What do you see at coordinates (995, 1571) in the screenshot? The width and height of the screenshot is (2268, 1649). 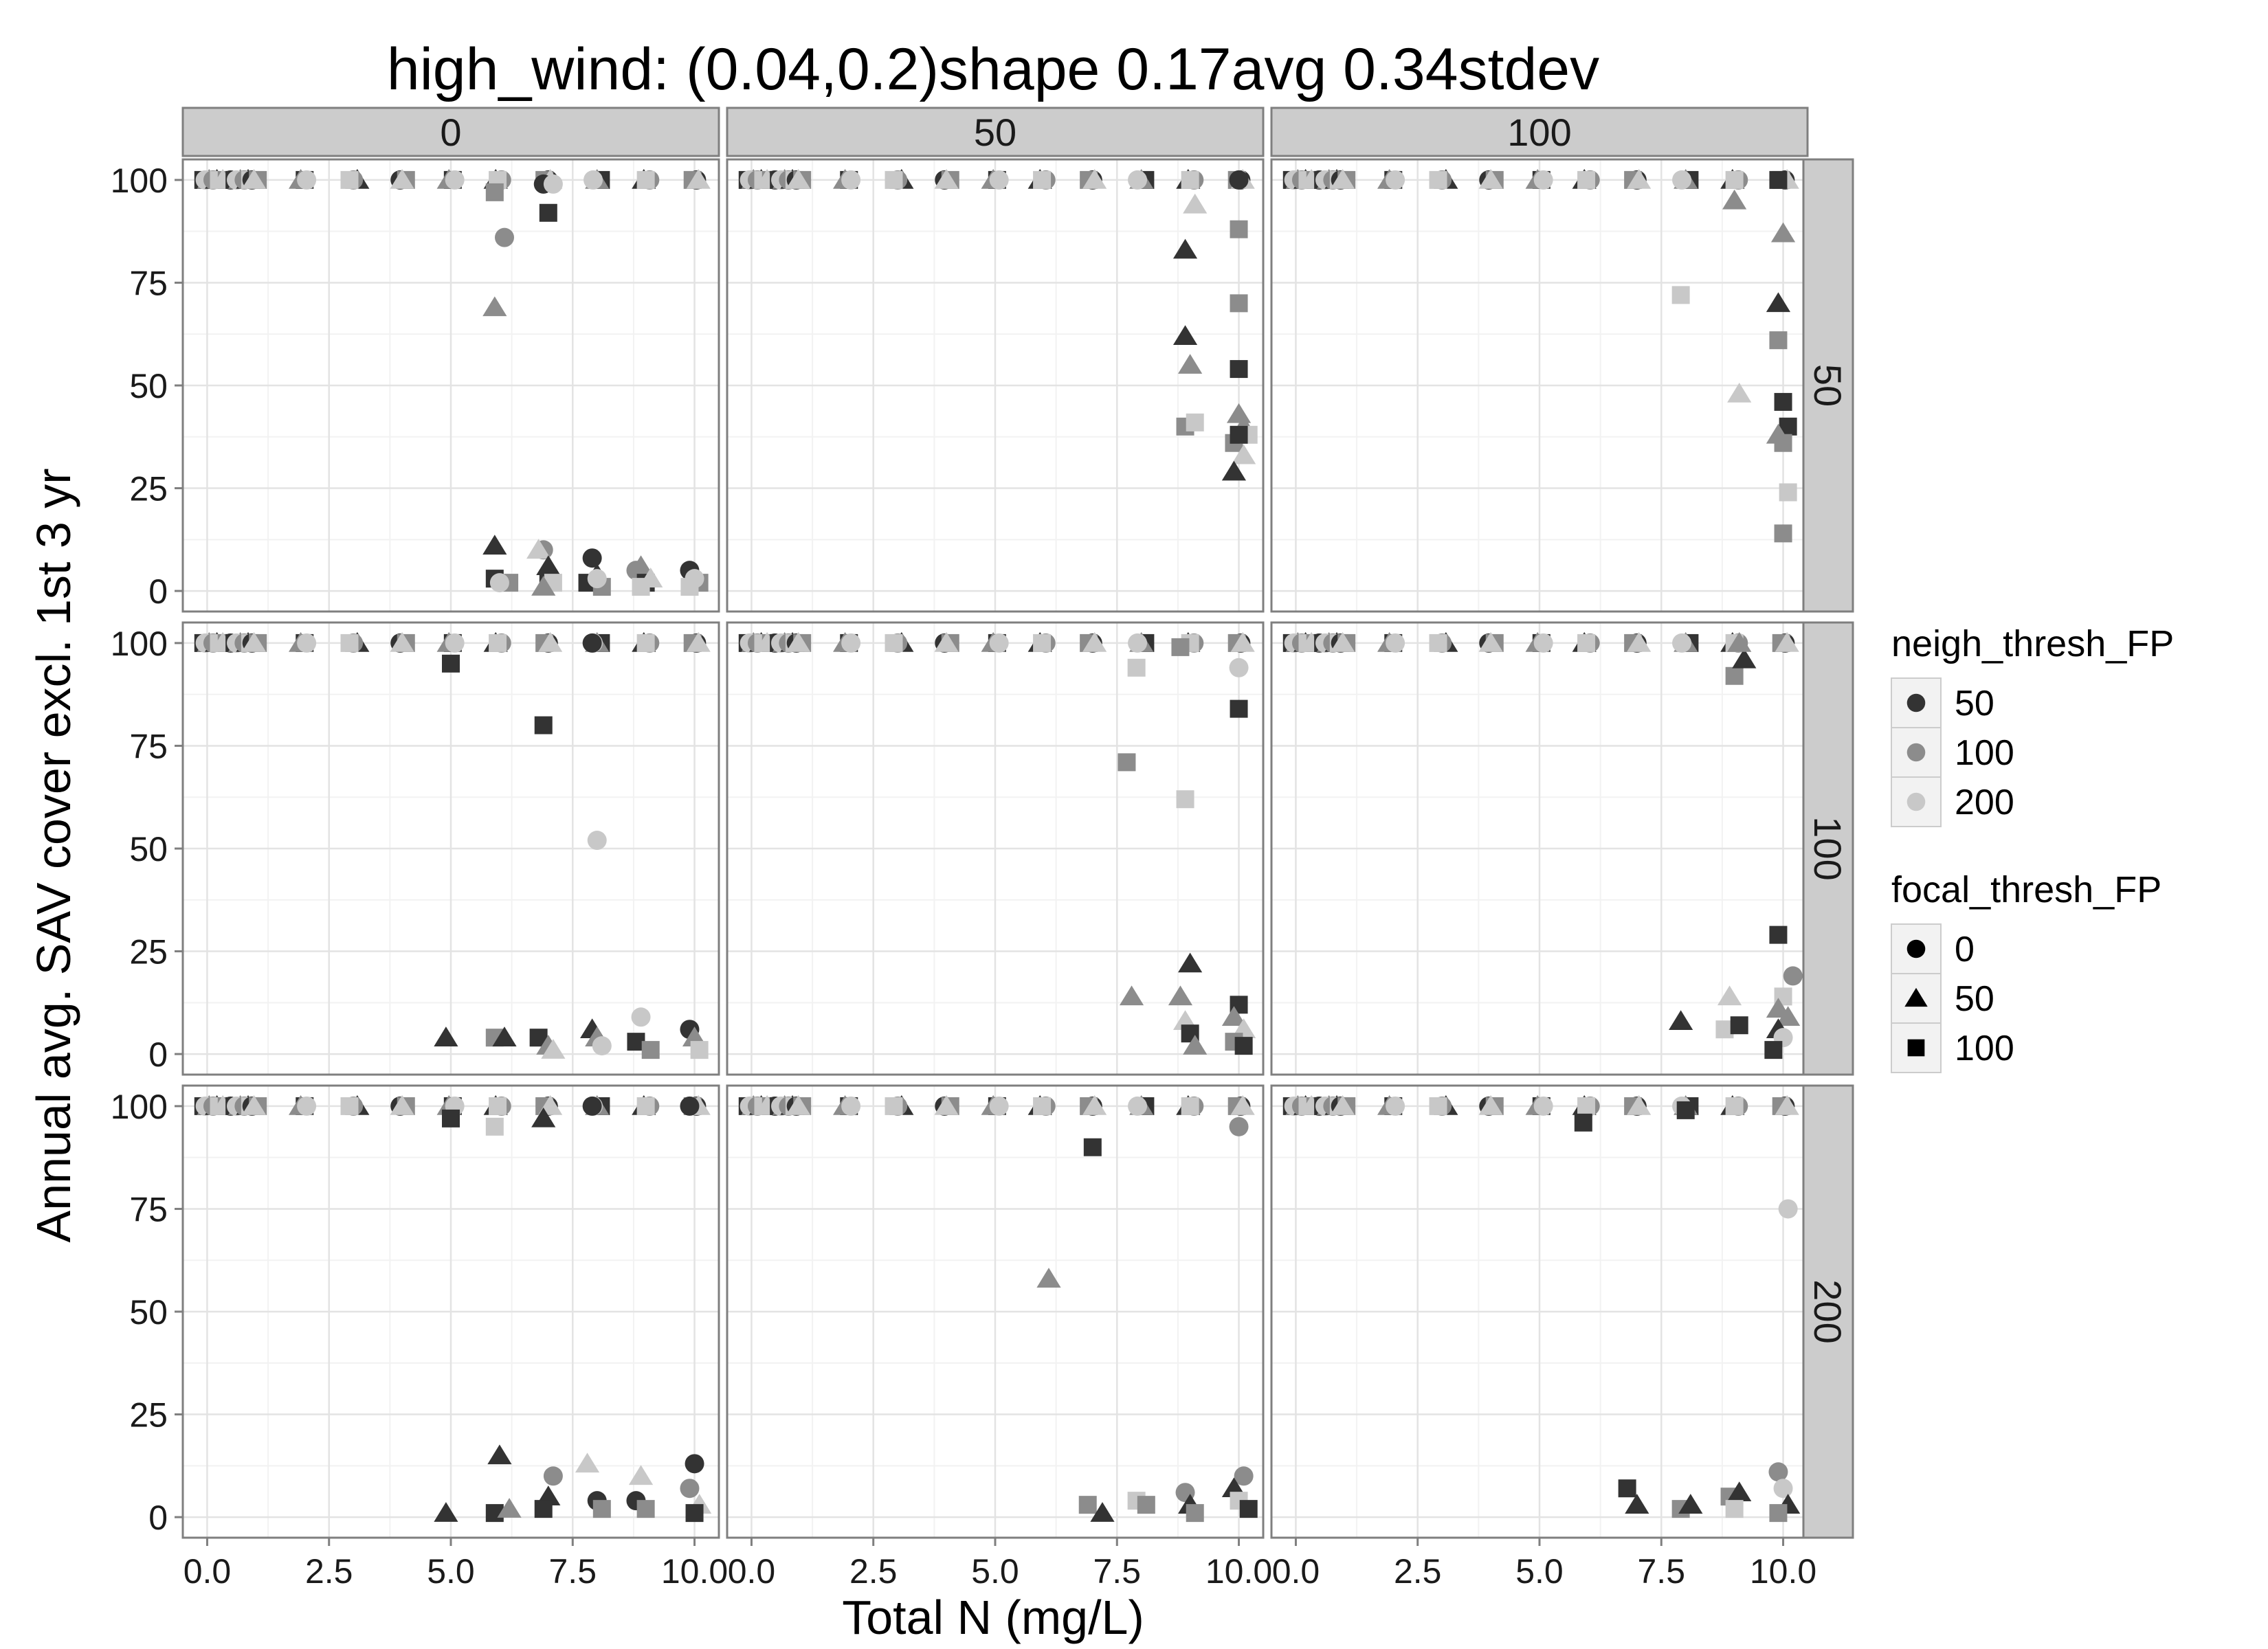 I see `x-tick-label: 5.0` at bounding box center [995, 1571].